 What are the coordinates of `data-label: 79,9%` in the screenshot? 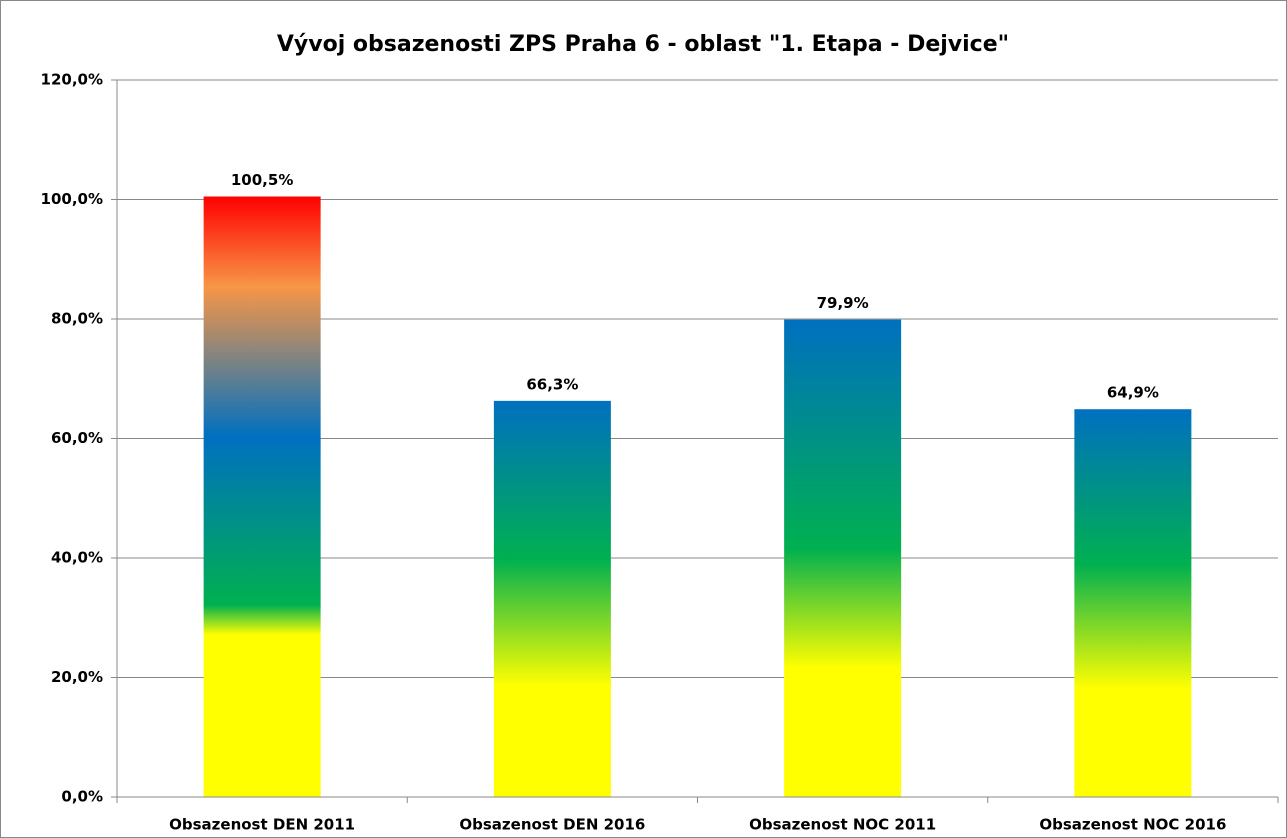 It's located at (843, 303).